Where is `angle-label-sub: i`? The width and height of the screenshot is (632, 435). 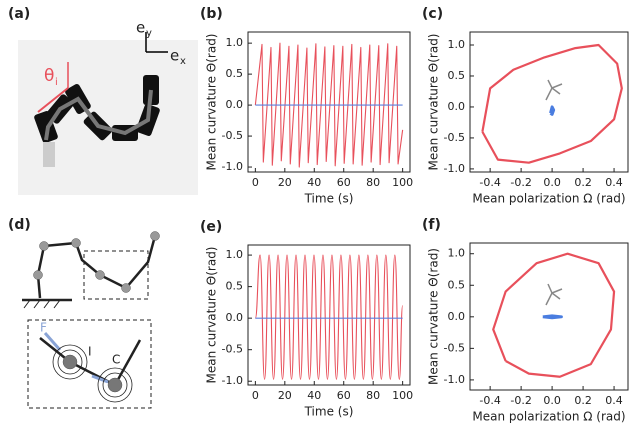 angle-label-sub: i is located at coordinates (56, 82).